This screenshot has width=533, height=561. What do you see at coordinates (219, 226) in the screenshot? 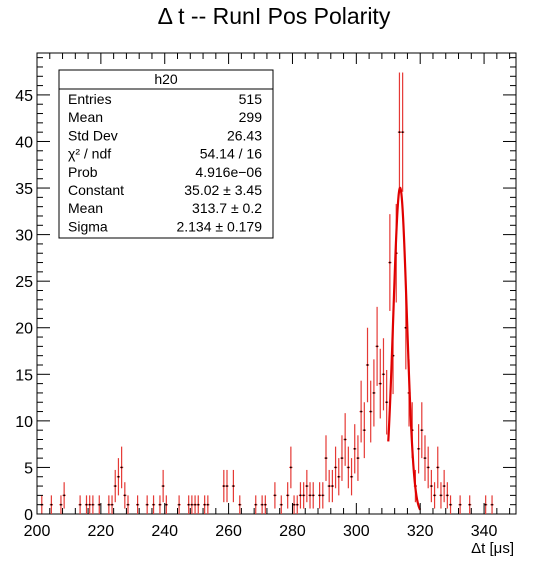
I see `stats-row-value: 2.134 ± 0.179` at bounding box center [219, 226].